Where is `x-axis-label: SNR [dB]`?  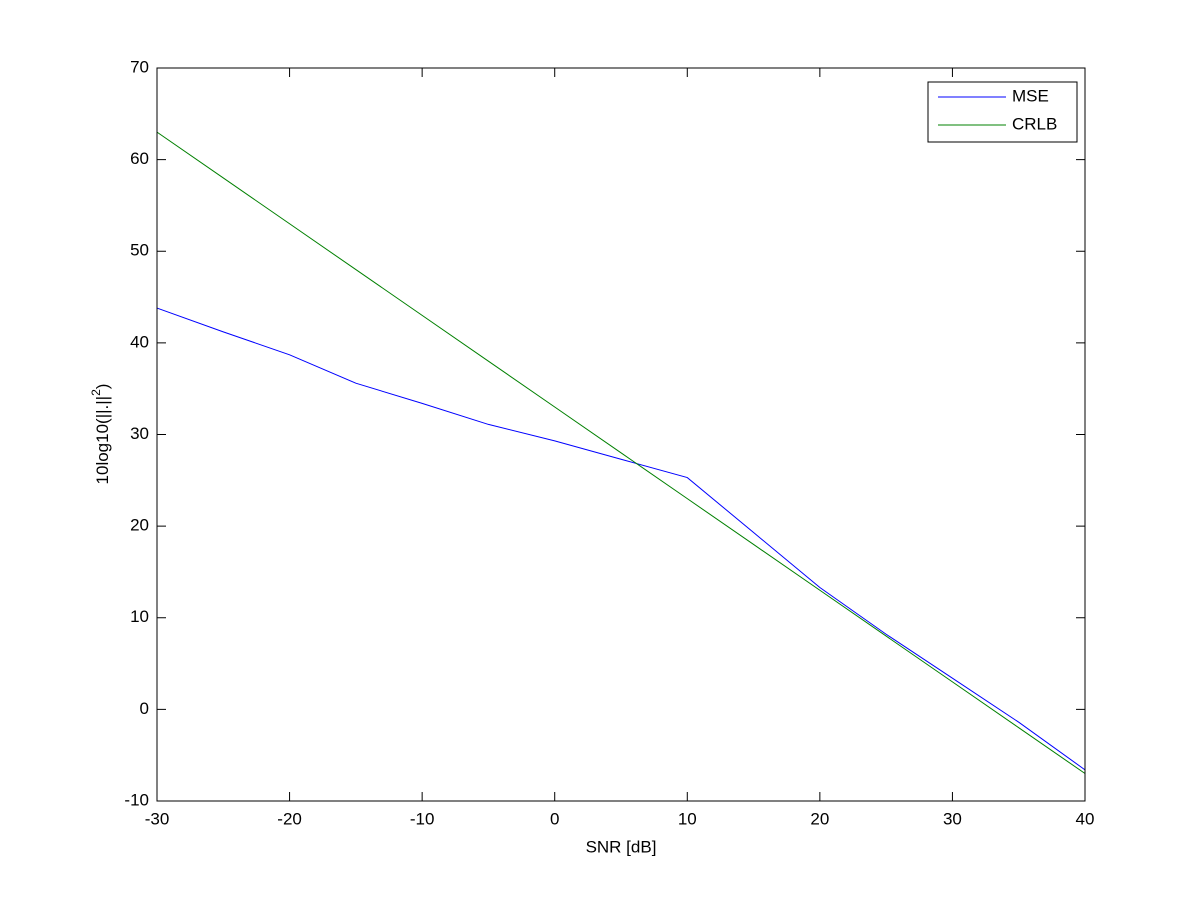 x-axis-label: SNR [dB] is located at coordinates (621, 846).